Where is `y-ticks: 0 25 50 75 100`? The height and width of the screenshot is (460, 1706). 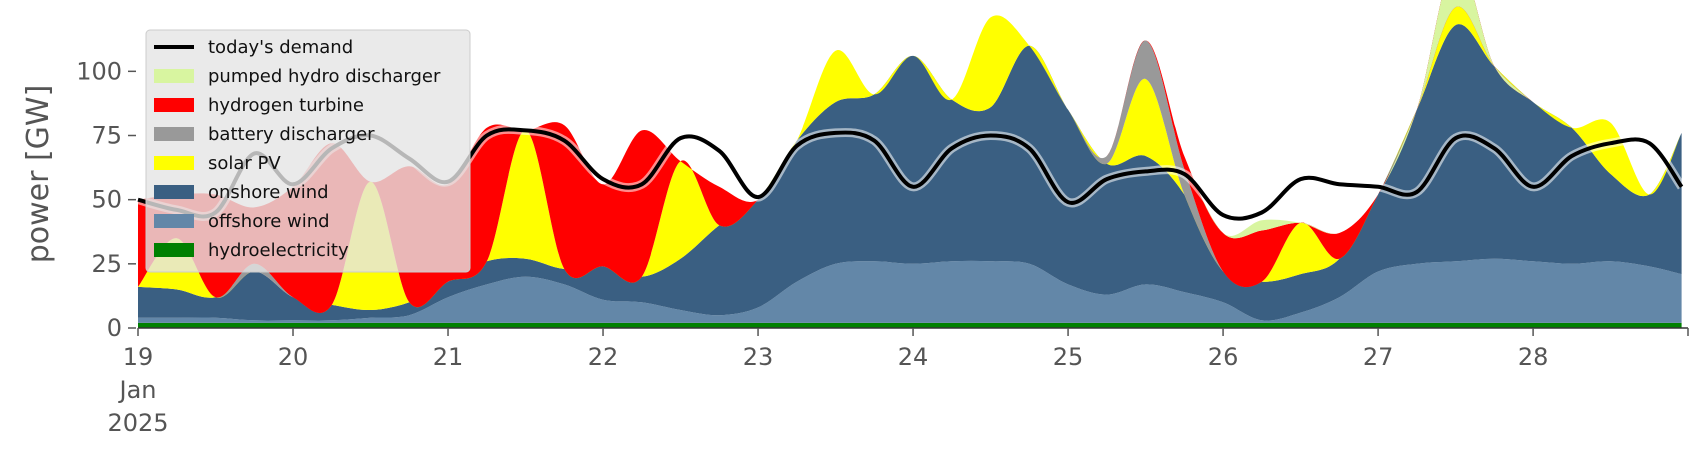
y-ticks: 0 25 50 75 100 is located at coordinates (106, 199).